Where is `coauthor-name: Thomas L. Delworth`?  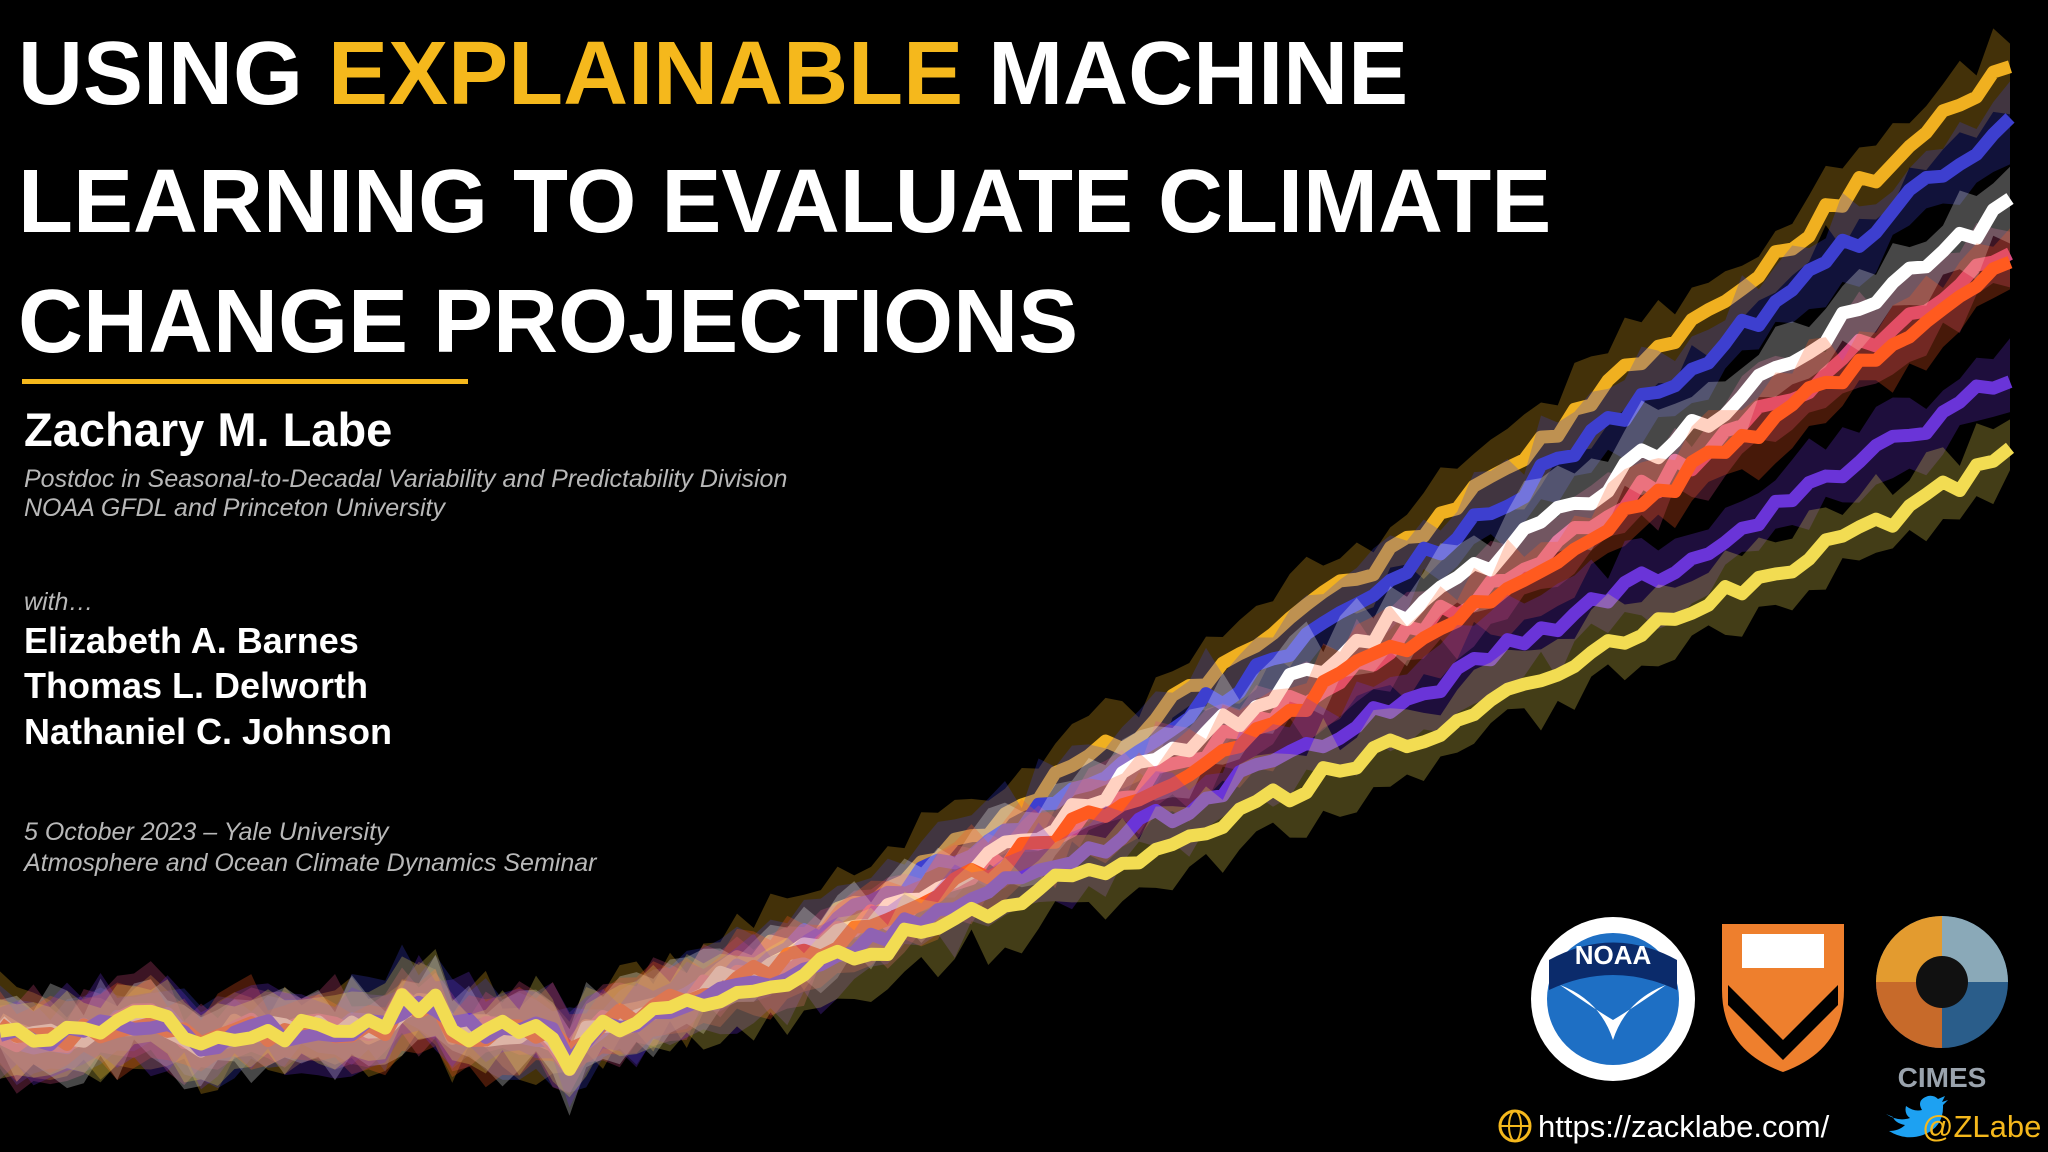 coauthor-name: Thomas L. Delworth is located at coordinates (196, 685).